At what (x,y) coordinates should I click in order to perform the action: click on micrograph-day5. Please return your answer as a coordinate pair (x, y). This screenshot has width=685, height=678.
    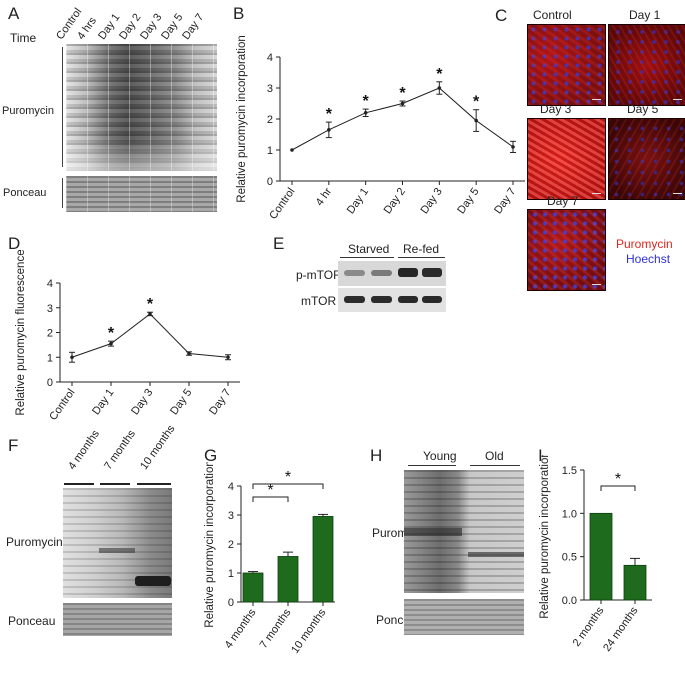
    Looking at the image, I should click on (646, 159).